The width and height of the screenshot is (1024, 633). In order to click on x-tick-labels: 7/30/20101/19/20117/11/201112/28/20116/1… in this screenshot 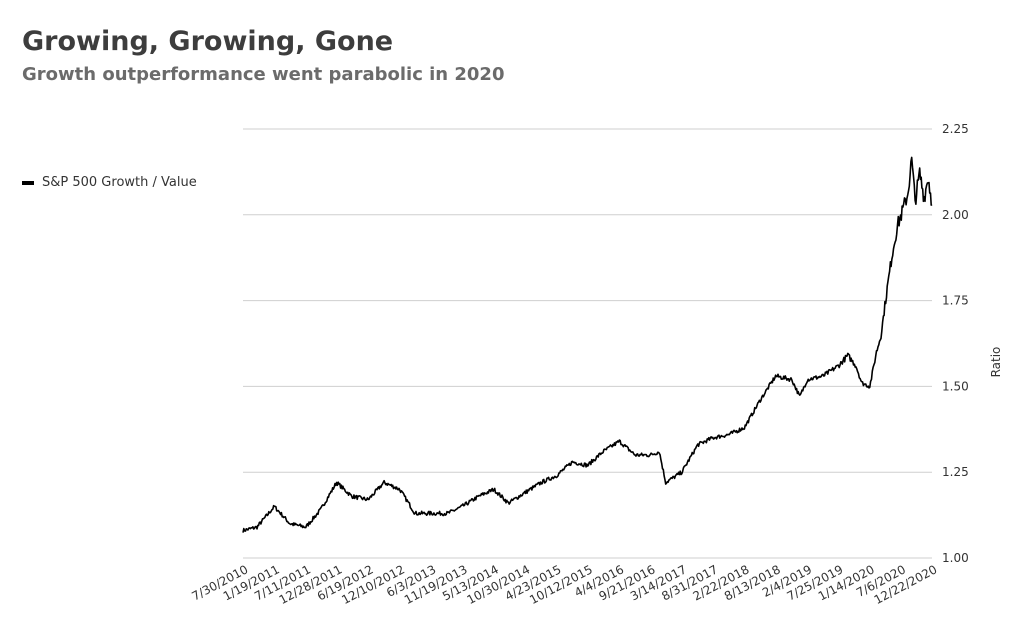, I will do `click(565, 584)`.